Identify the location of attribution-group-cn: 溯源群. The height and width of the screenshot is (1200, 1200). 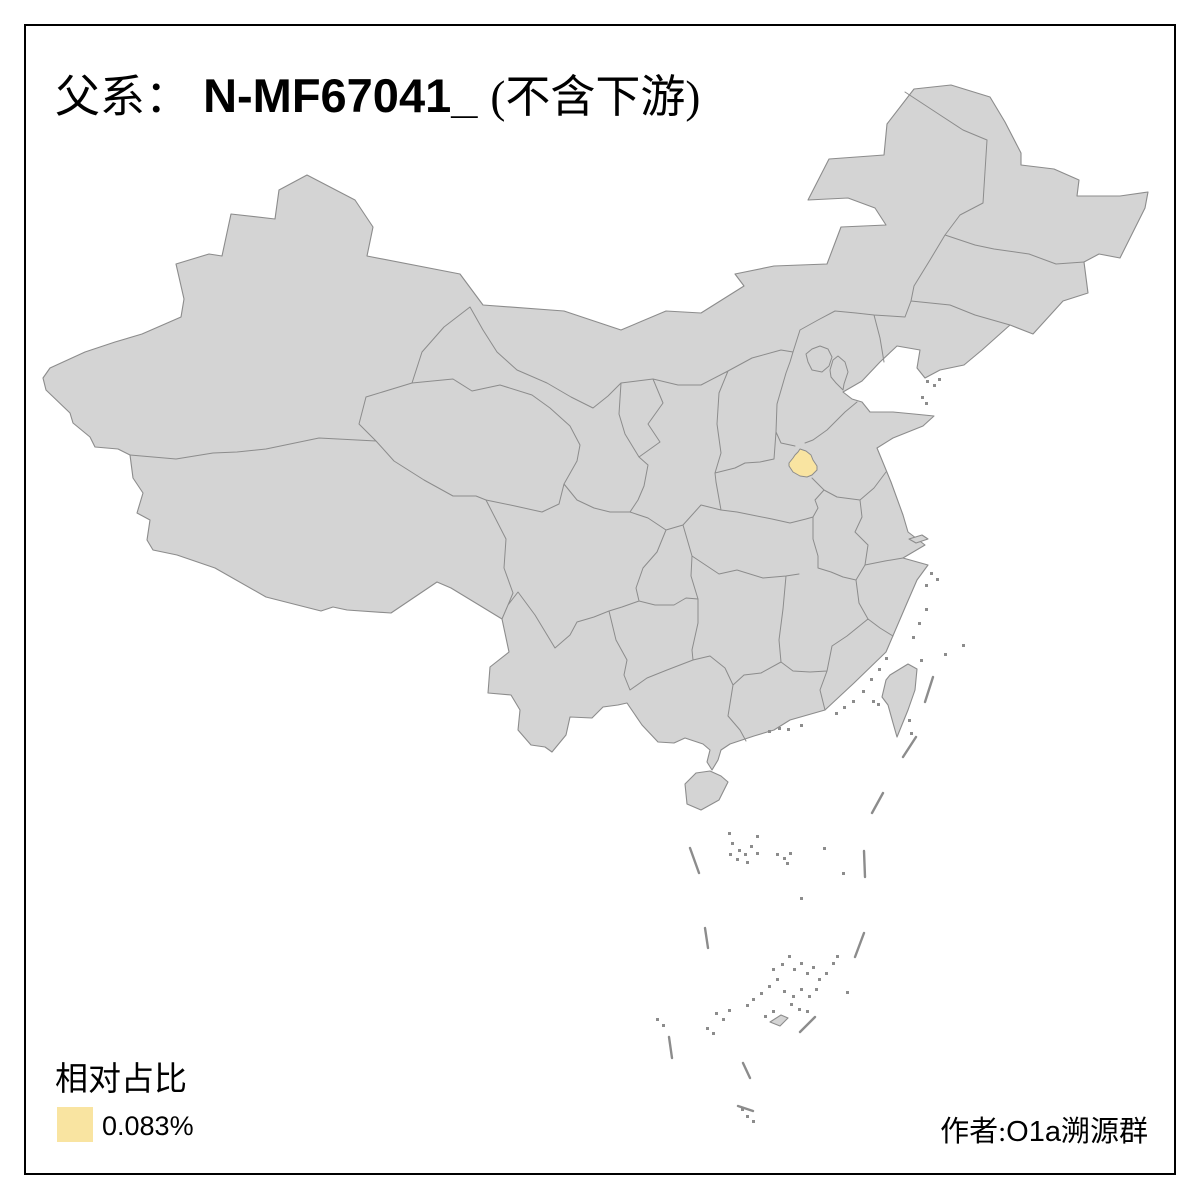
(1104, 1132).